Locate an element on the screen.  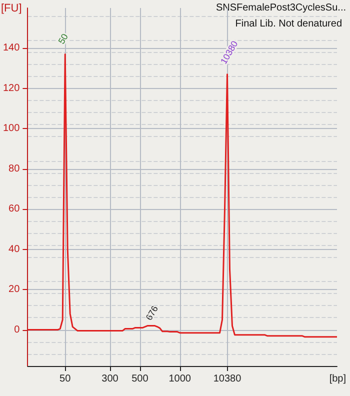
y-tick-label: 120 is located at coordinates (11, 88).